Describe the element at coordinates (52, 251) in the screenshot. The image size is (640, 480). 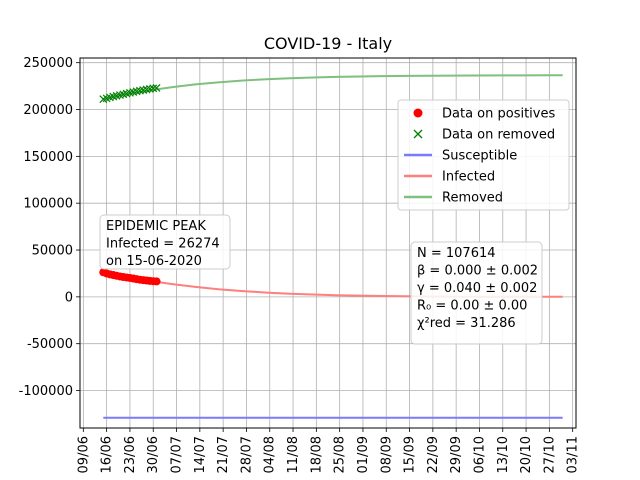
I see `y-tick-label: 50000` at that location.